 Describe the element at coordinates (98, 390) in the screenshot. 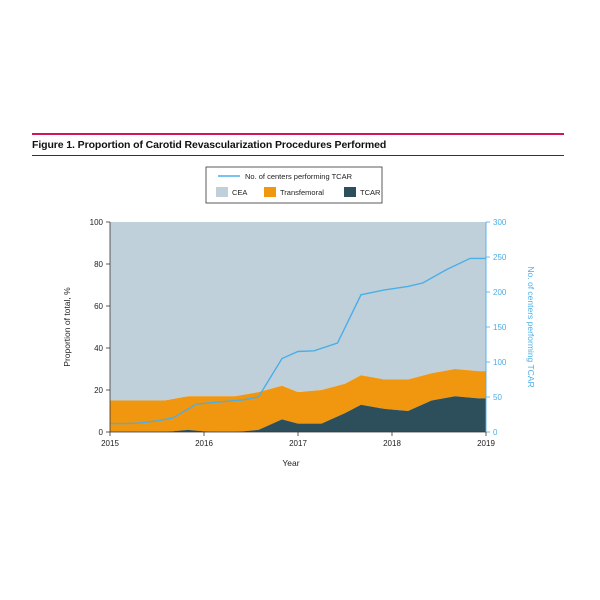

I see `y-tick-label: 20` at that location.